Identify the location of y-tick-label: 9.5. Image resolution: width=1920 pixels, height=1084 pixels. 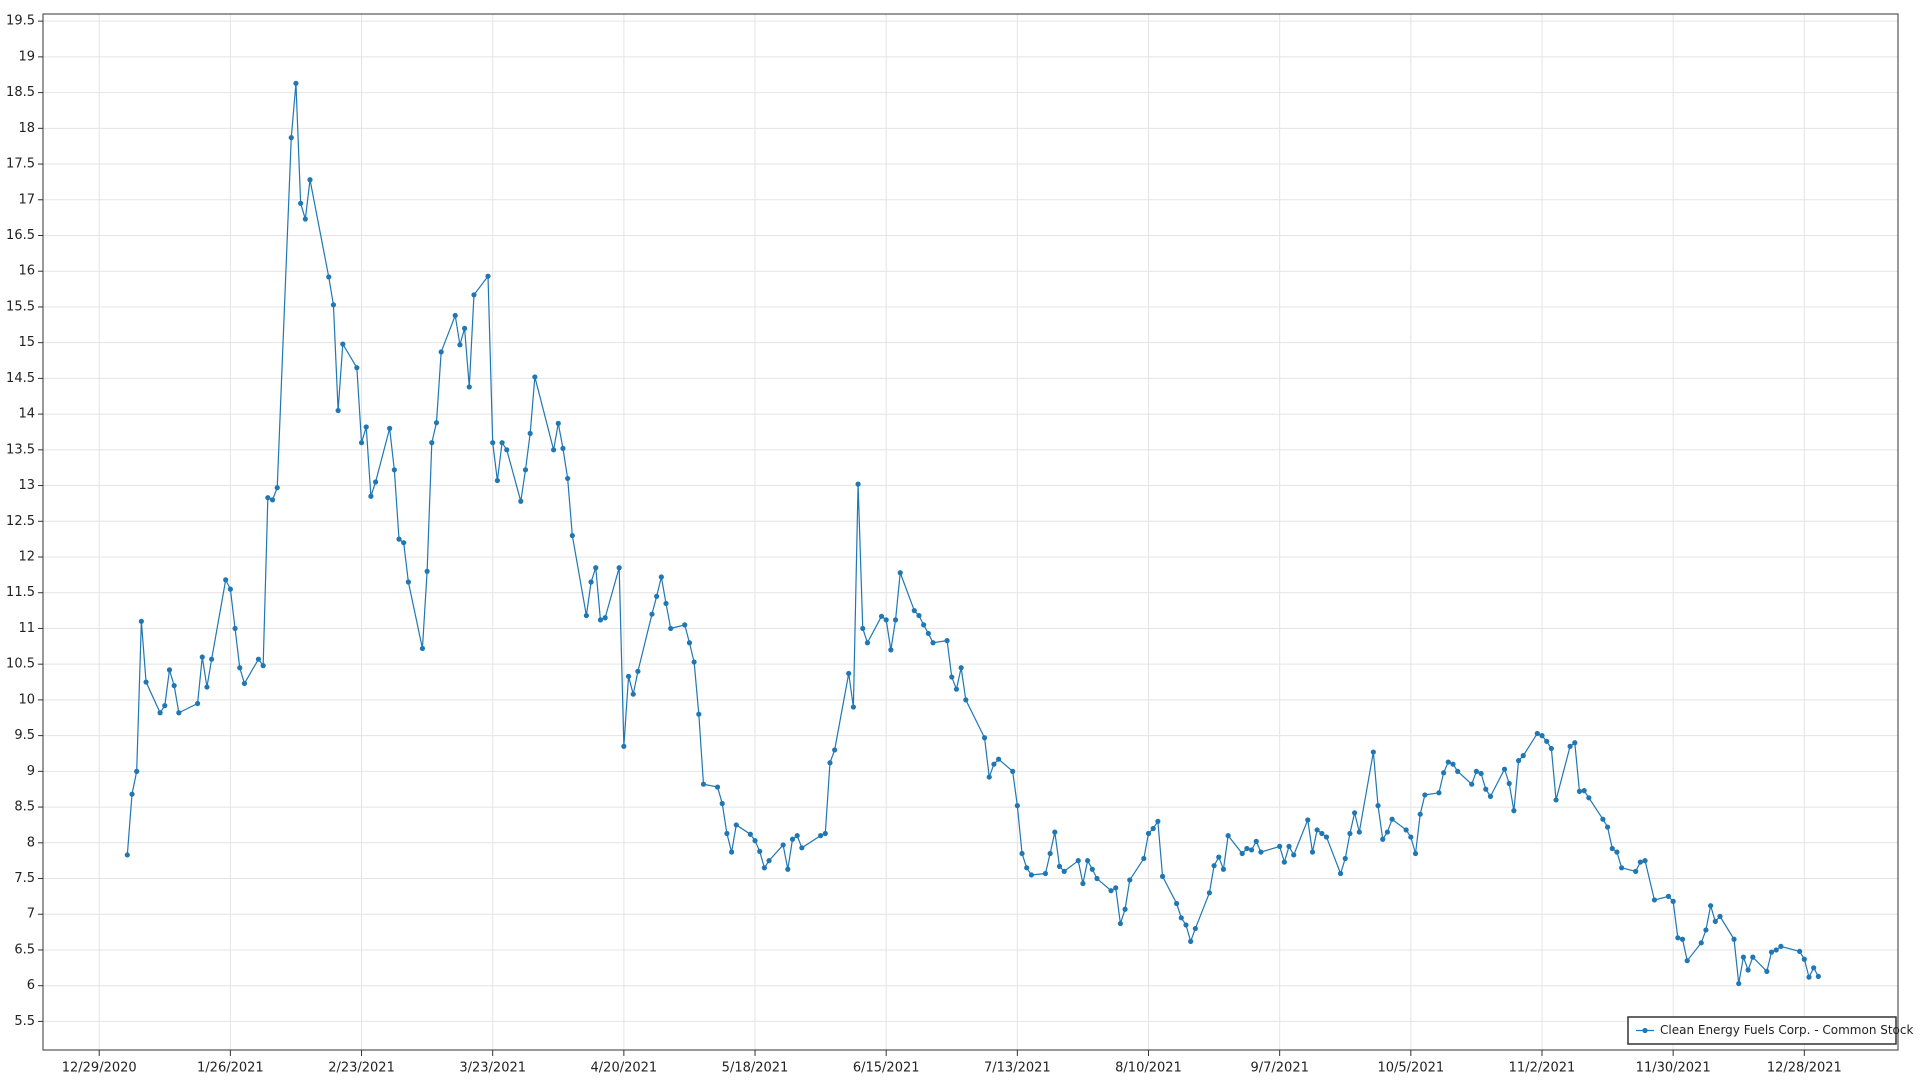
(24, 735).